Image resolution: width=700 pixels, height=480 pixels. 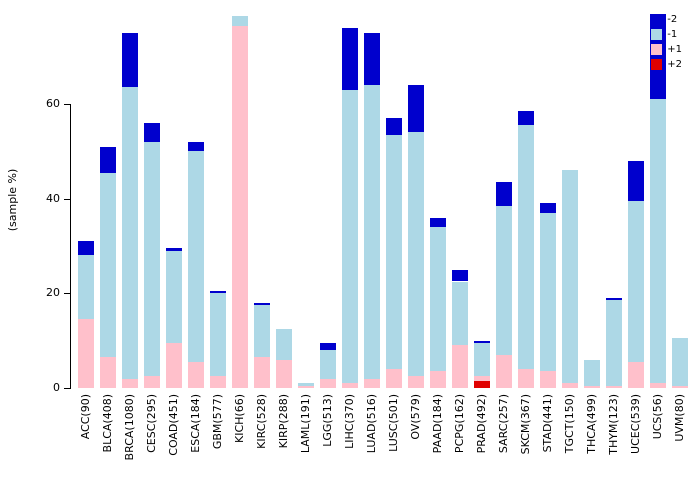 I want to click on x-tick-label: TGCT(150), so click(x=569, y=424).